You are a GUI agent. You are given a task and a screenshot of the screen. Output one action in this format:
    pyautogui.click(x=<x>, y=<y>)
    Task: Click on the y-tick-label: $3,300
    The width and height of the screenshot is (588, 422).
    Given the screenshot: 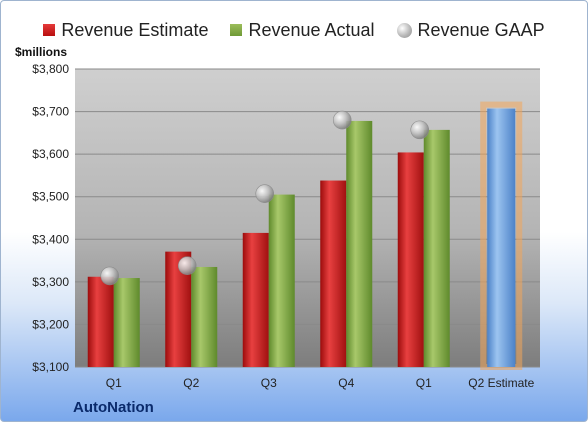 What is the action you would take?
    pyautogui.click(x=50, y=282)
    